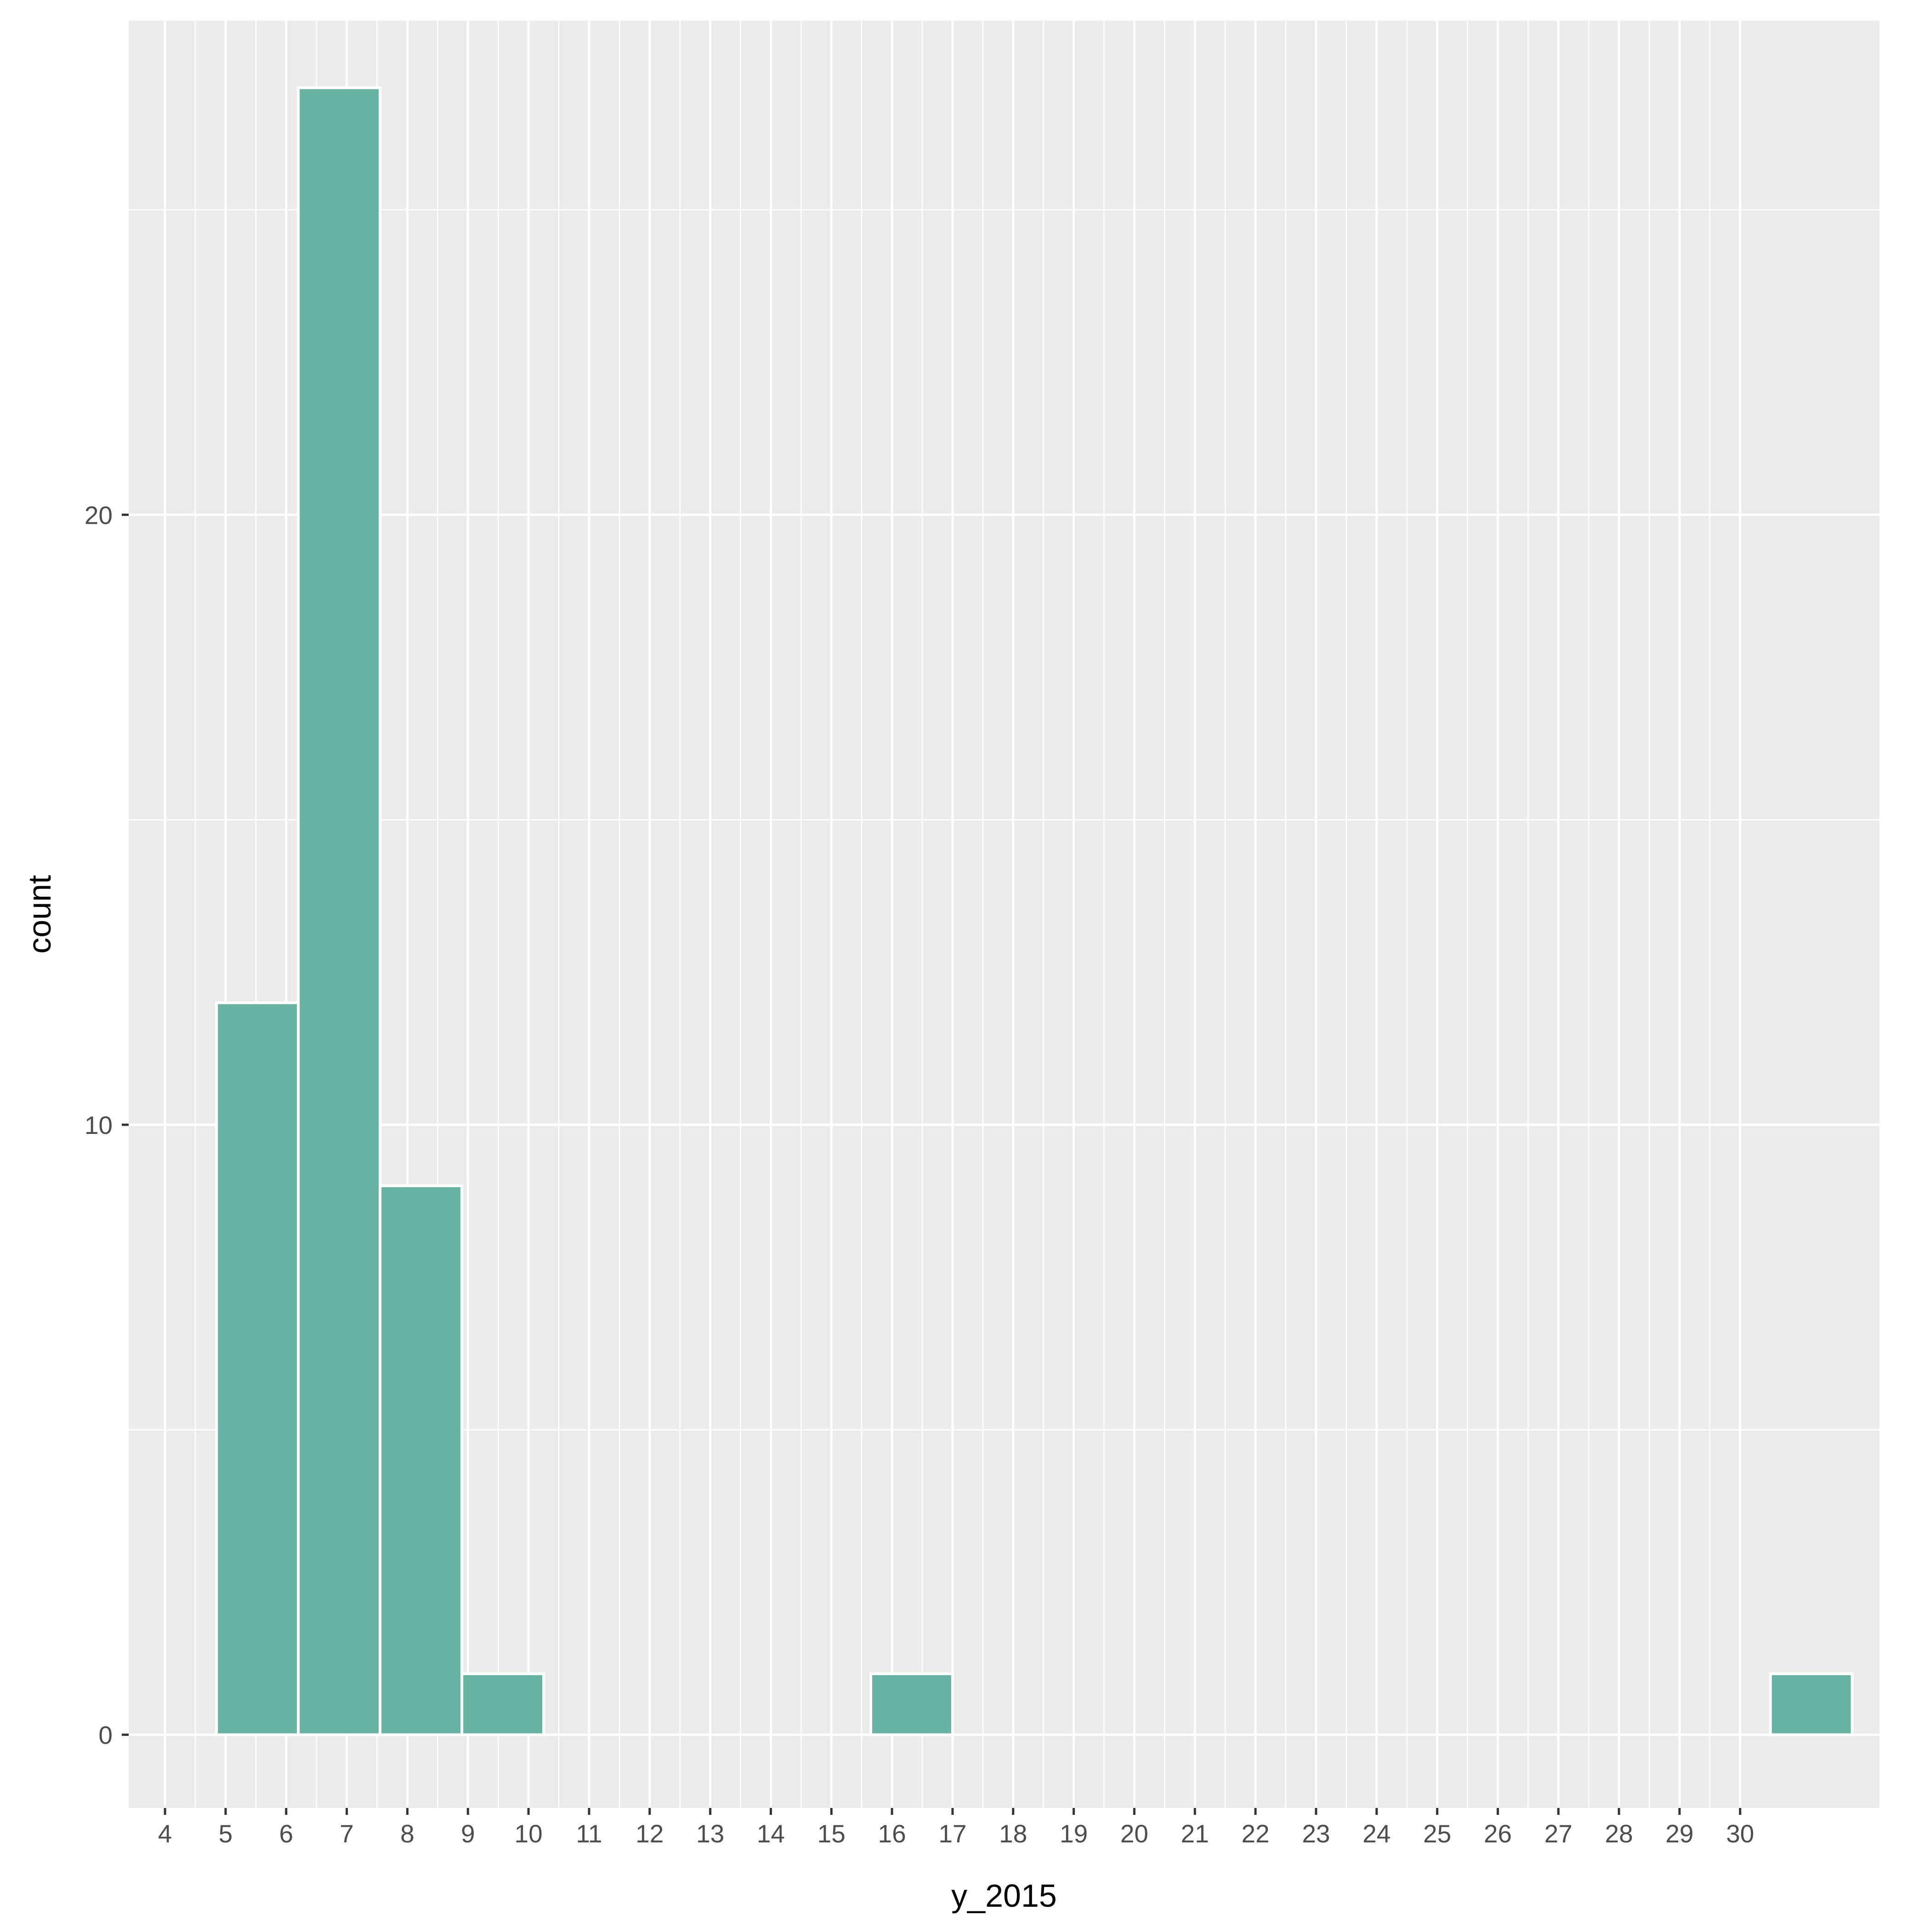 The width and height of the screenshot is (1930, 1932). Describe the element at coordinates (407, 1833) in the screenshot. I see `x-tick-label: 8` at that location.